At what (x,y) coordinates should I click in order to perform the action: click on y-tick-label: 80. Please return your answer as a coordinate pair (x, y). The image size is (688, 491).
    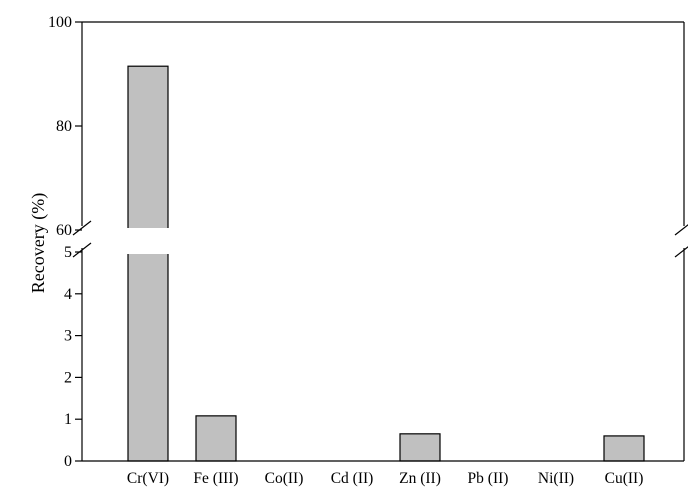
    Looking at the image, I should click on (64, 126).